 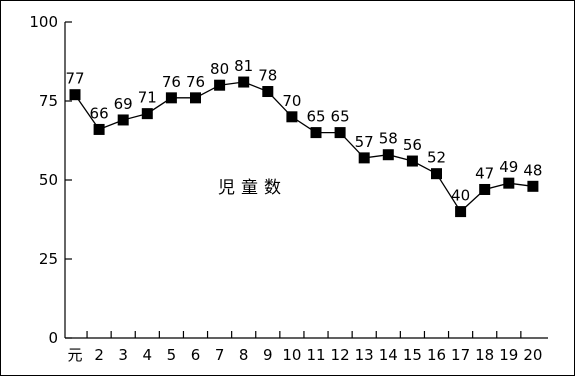 What do you see at coordinates (388, 355) in the screenshot?
I see `x-tick-label: 14` at bounding box center [388, 355].